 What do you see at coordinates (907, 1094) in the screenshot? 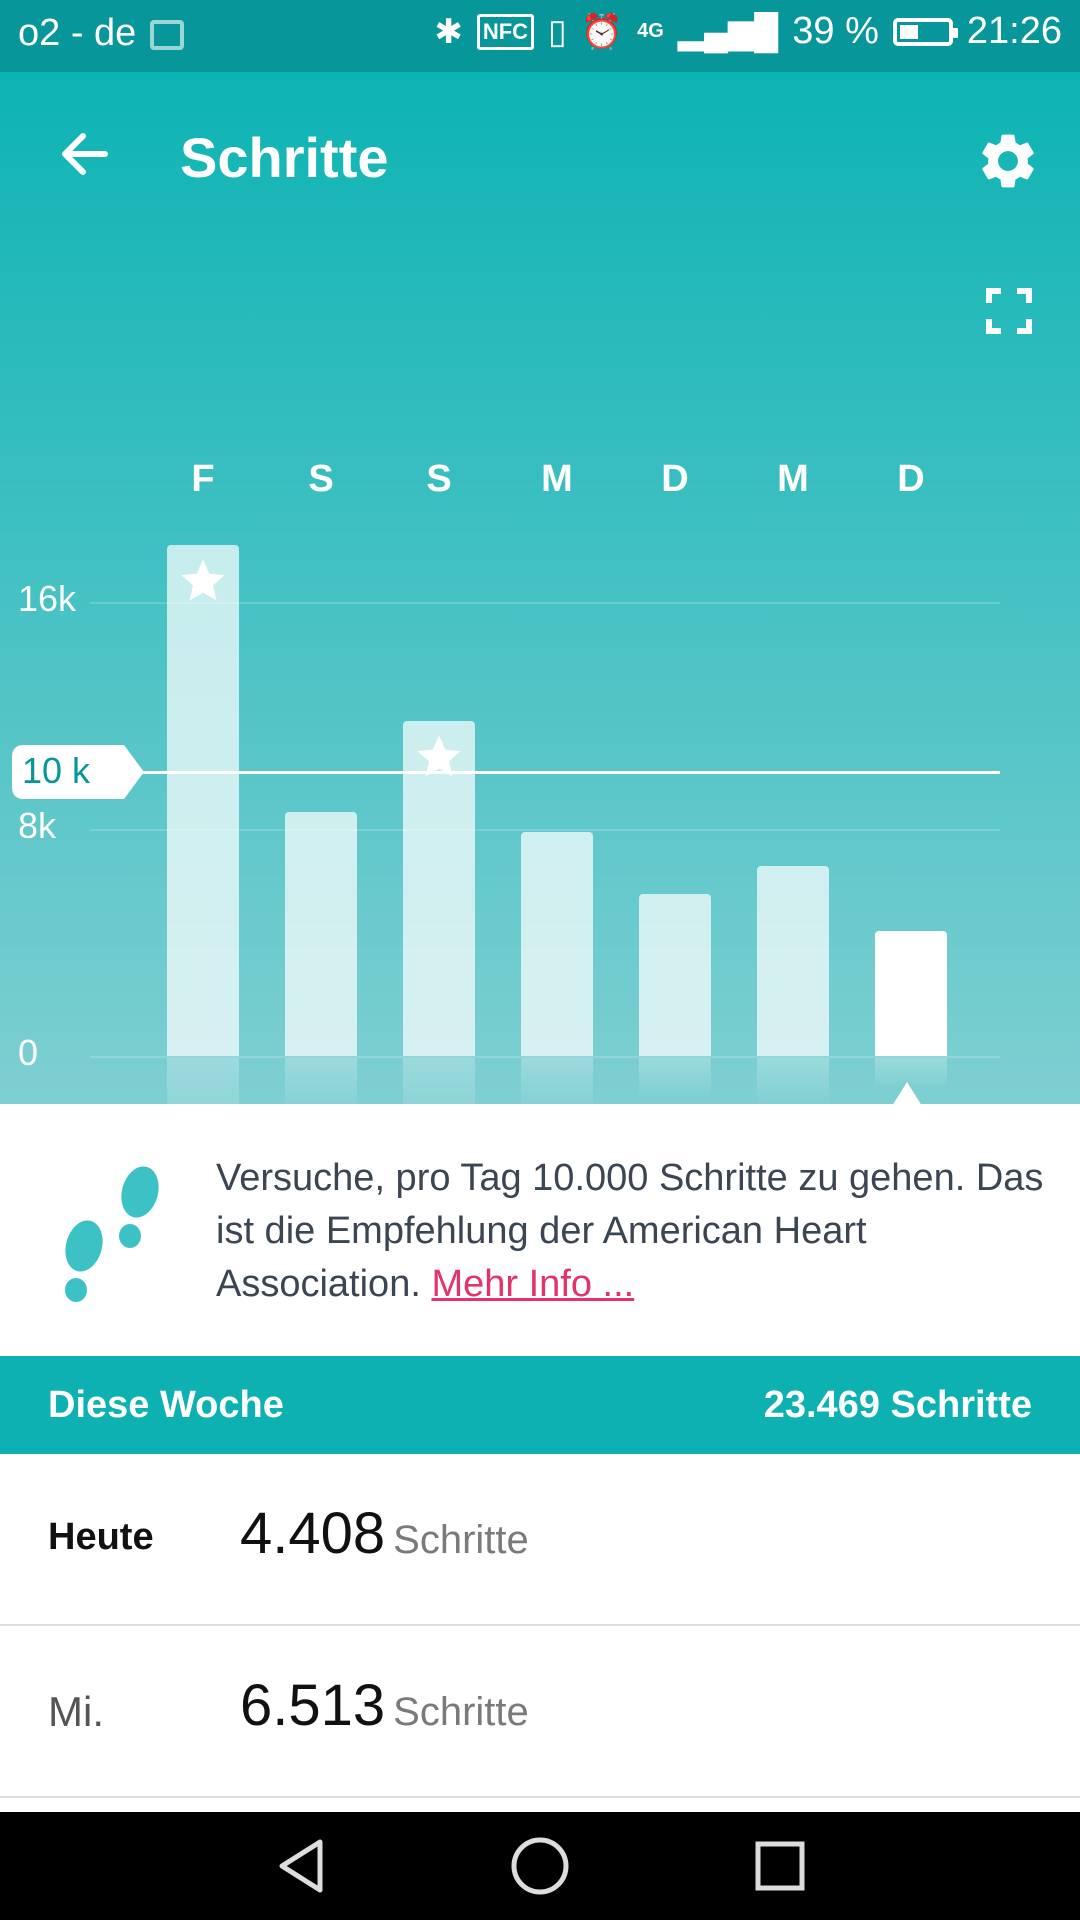
I see `today-marker-icon` at bounding box center [907, 1094].